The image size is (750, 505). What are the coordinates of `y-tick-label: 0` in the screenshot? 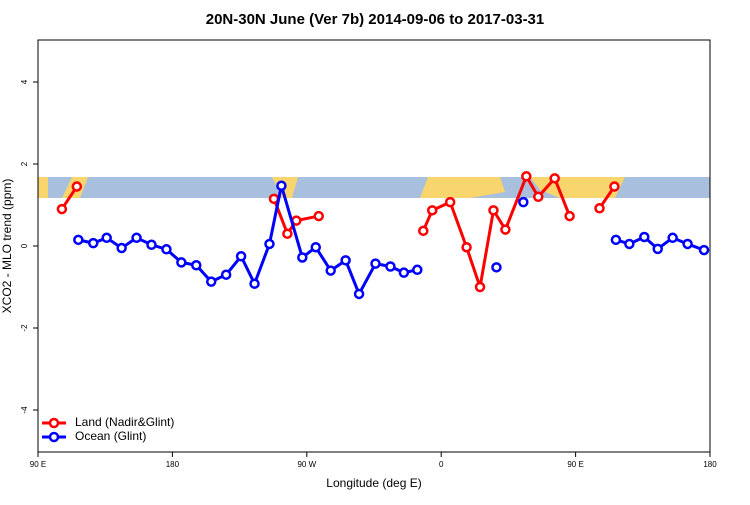 It's located at (24, 245).